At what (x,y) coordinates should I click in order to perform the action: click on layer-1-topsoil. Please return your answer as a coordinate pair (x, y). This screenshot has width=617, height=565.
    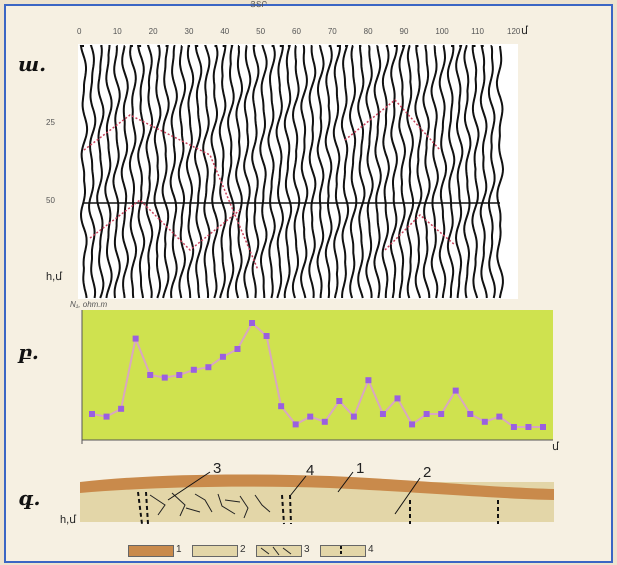
    Looking at the image, I should click on (317, 487).